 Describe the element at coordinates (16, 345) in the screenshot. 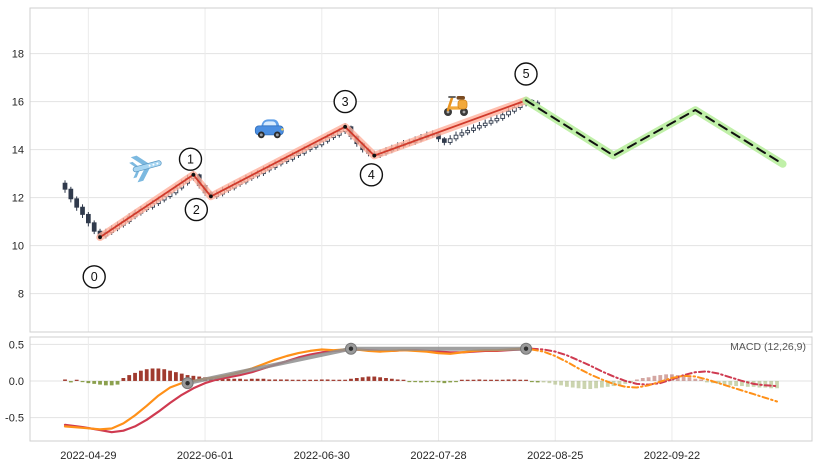

I see `svg-text: 0.5` at that location.